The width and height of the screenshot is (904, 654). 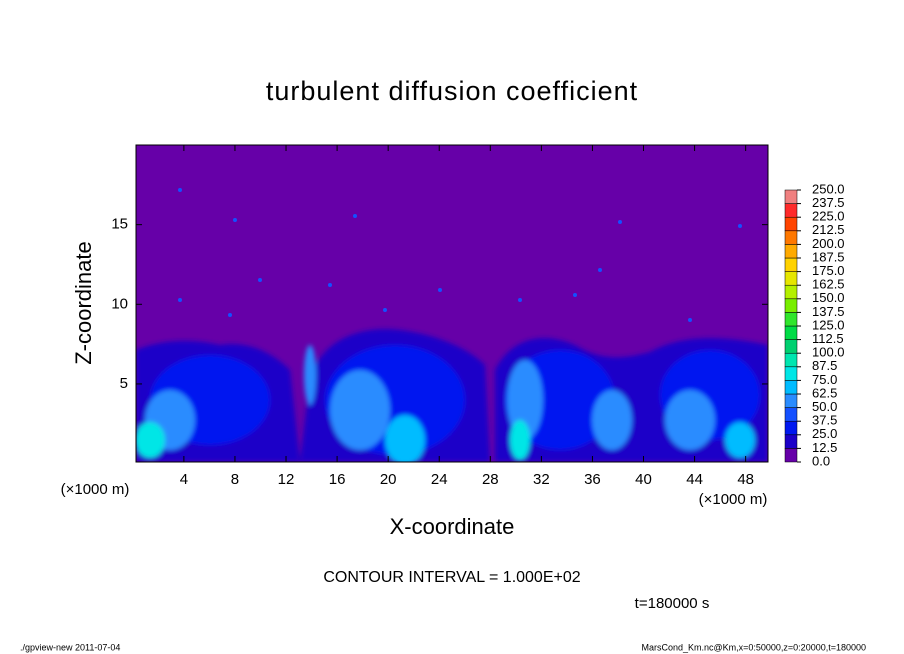 What do you see at coordinates (694, 479) in the screenshot?
I see `x-tick-label: 44` at bounding box center [694, 479].